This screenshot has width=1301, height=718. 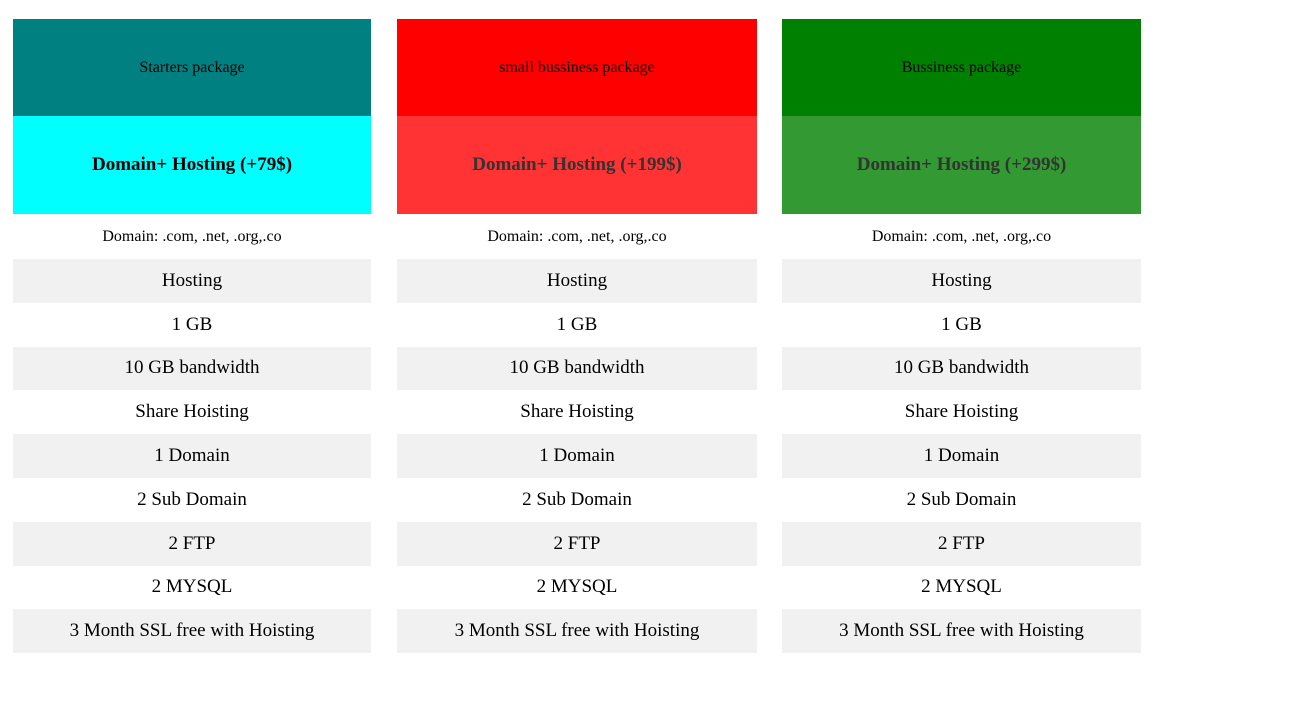 What do you see at coordinates (192, 165) in the screenshot?
I see `package-price: Domain+ Hosting (+79$)` at bounding box center [192, 165].